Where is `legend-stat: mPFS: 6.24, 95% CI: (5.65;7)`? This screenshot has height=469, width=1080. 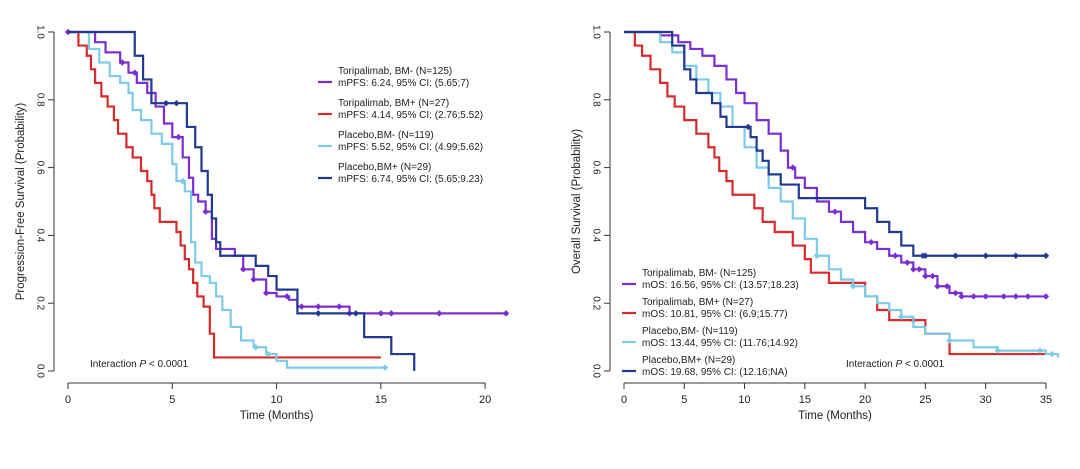
legend-stat: mPFS: 6.24, 95% CI: (5.65;7) is located at coordinates (403, 83).